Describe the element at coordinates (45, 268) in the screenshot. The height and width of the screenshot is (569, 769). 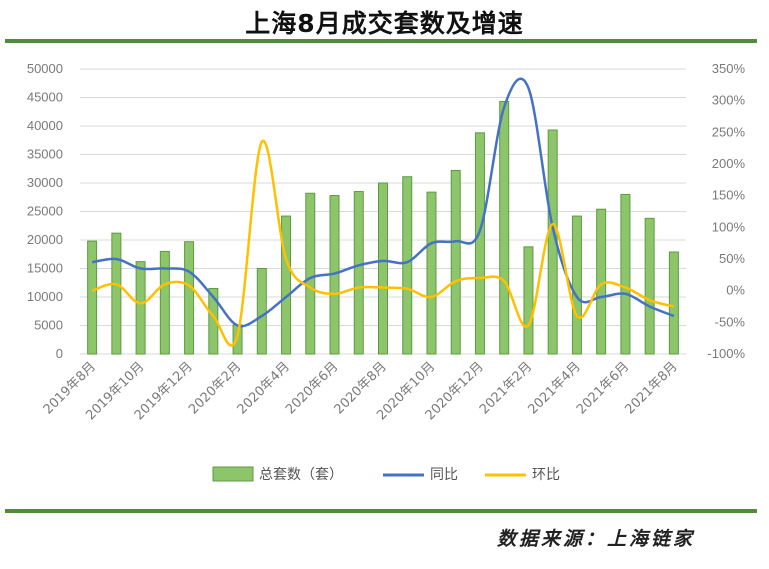
I see `y-left-tick-label: 15000` at that location.